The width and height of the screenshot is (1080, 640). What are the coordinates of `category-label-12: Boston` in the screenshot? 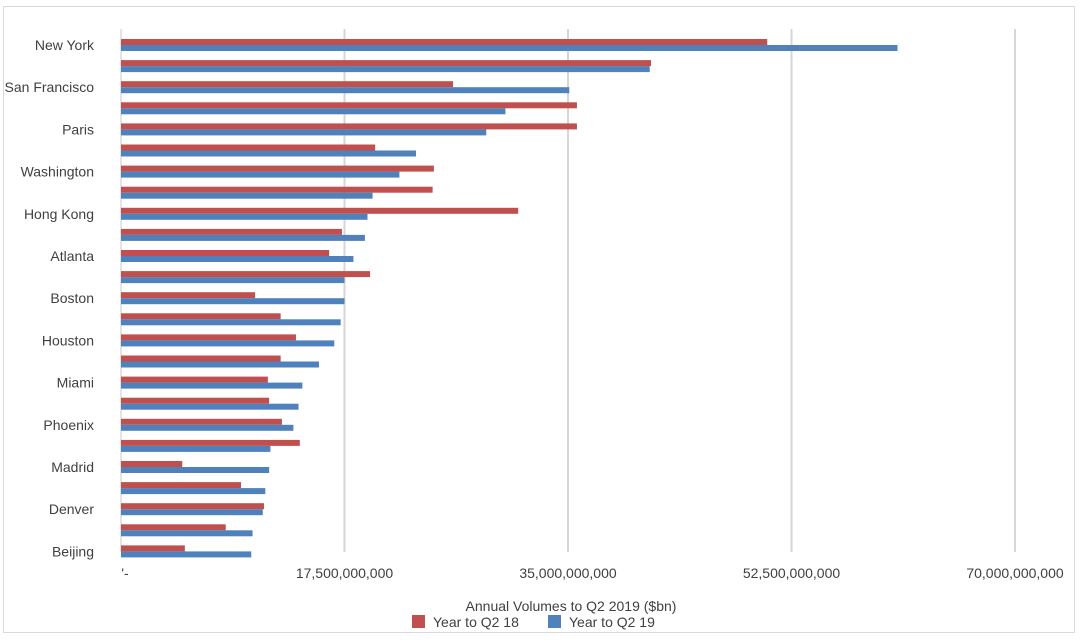 It's located at (72, 298).